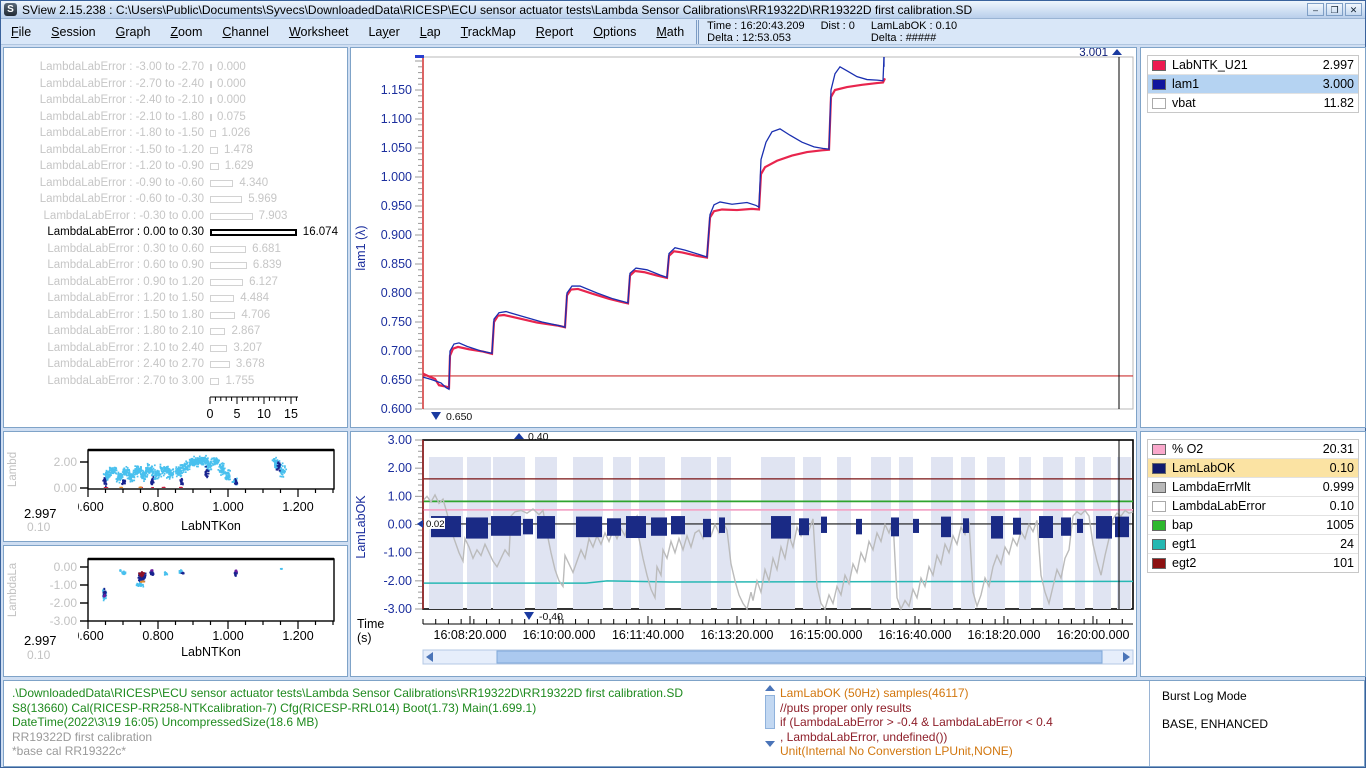 The image size is (1366, 768). Describe the element at coordinates (175, 332) in the screenshot. I see `histogram-row: LambdaLabError : 1.80 to 2.10 2.867` at that location.